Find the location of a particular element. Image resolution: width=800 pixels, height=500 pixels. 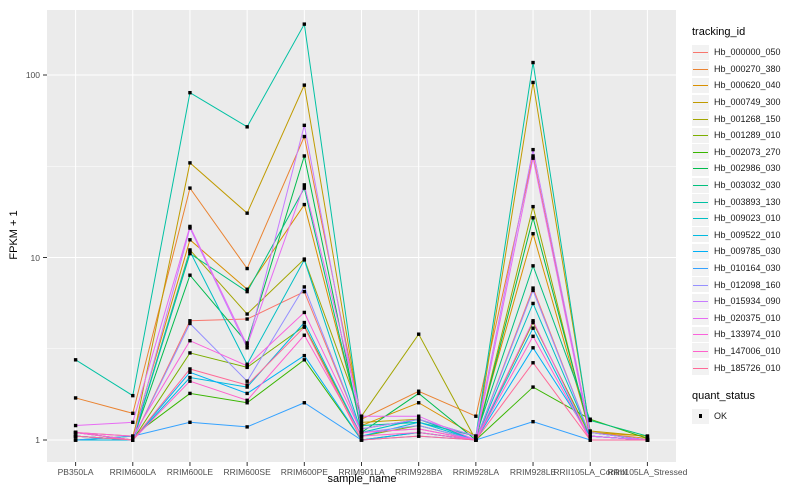

legend-item: OK is located at coordinates (746, 416).